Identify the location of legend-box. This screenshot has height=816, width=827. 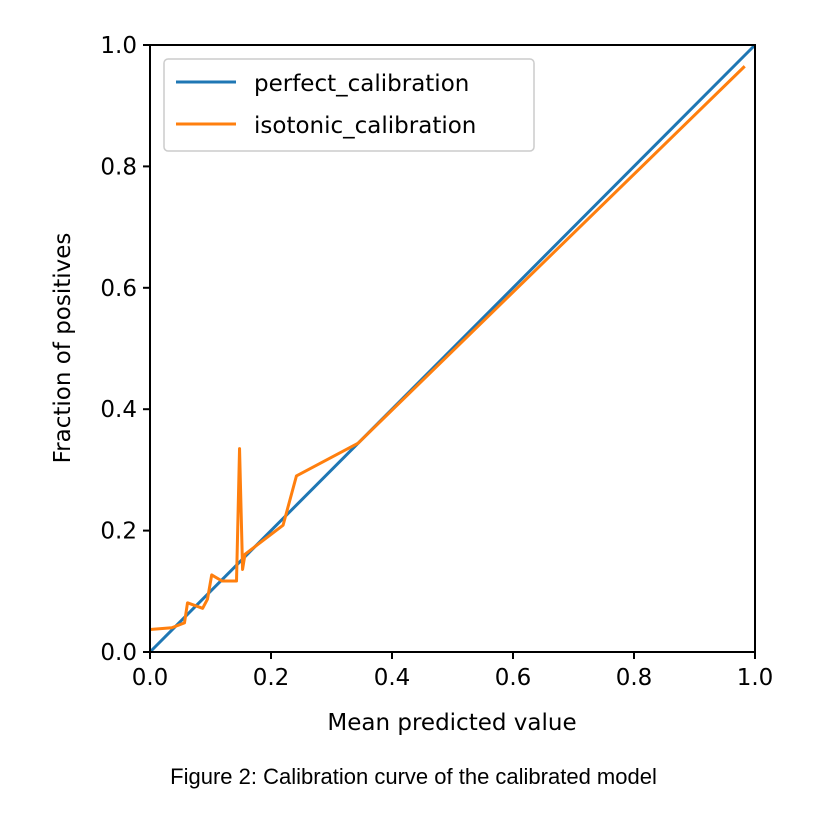
(349, 105).